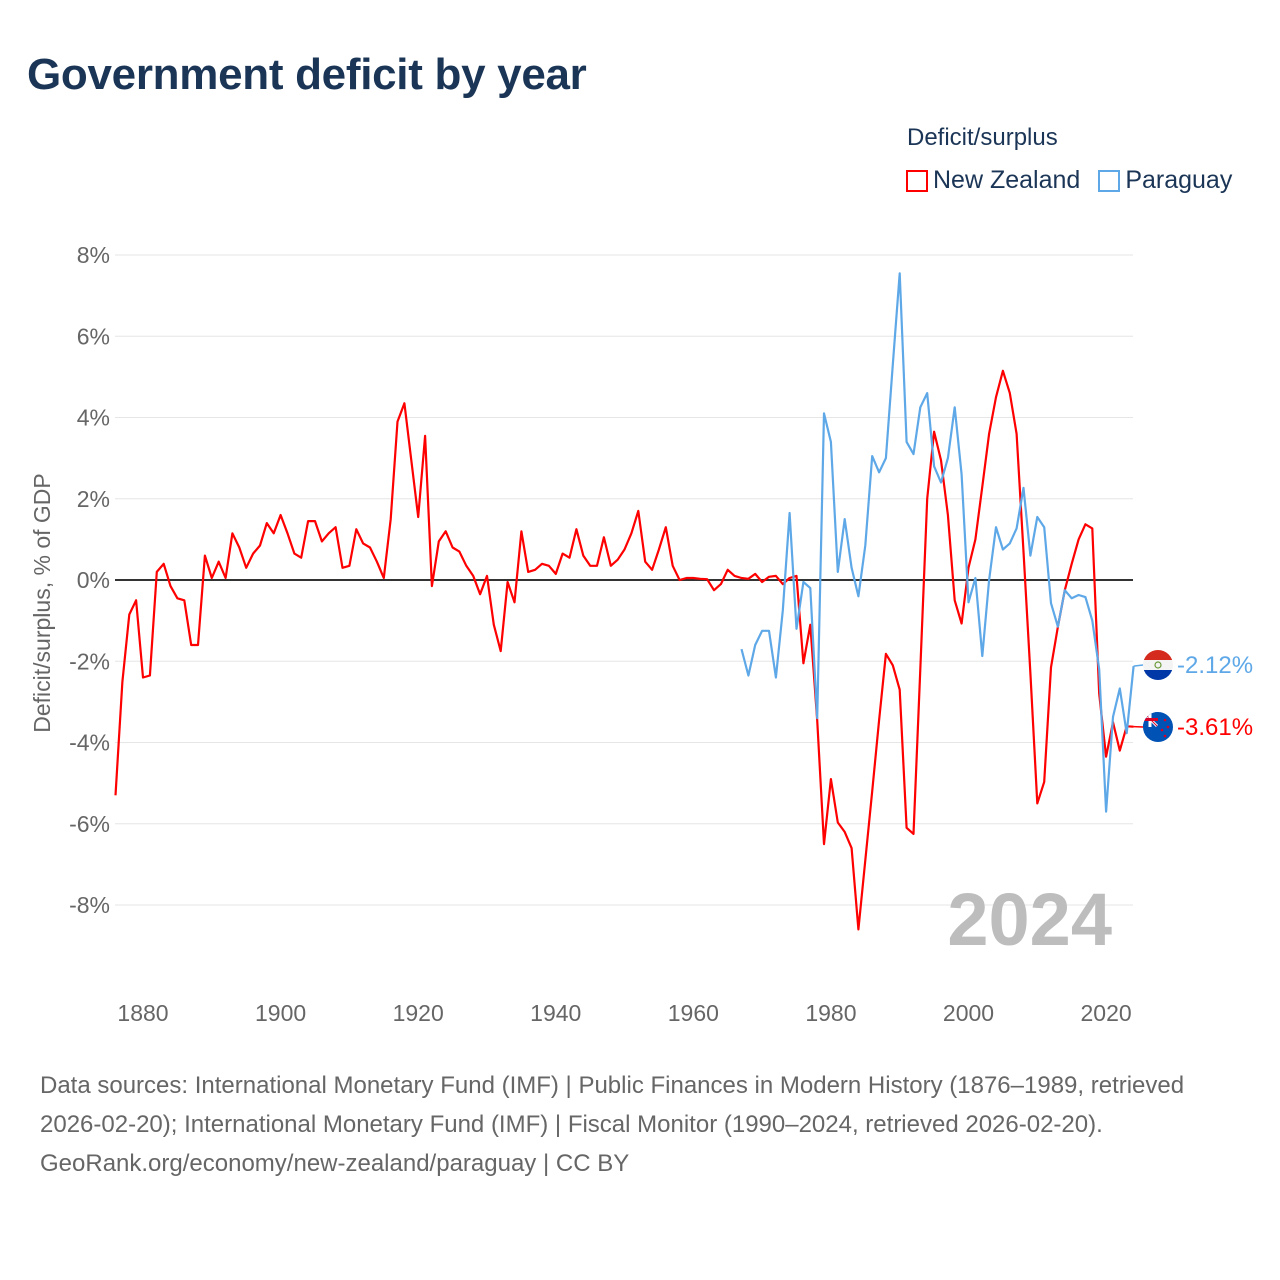 The image size is (1280, 1280). What do you see at coordinates (1179, 180) in the screenshot?
I see `legend-label: Paraguay` at bounding box center [1179, 180].